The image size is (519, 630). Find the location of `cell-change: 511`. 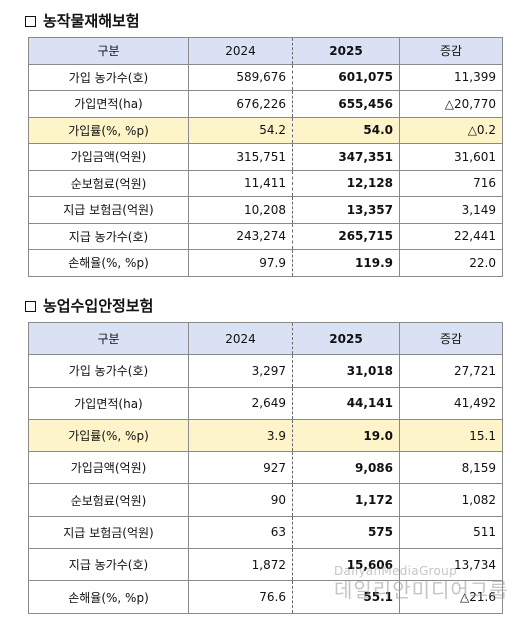

cell-change: 511 is located at coordinates (451, 532).